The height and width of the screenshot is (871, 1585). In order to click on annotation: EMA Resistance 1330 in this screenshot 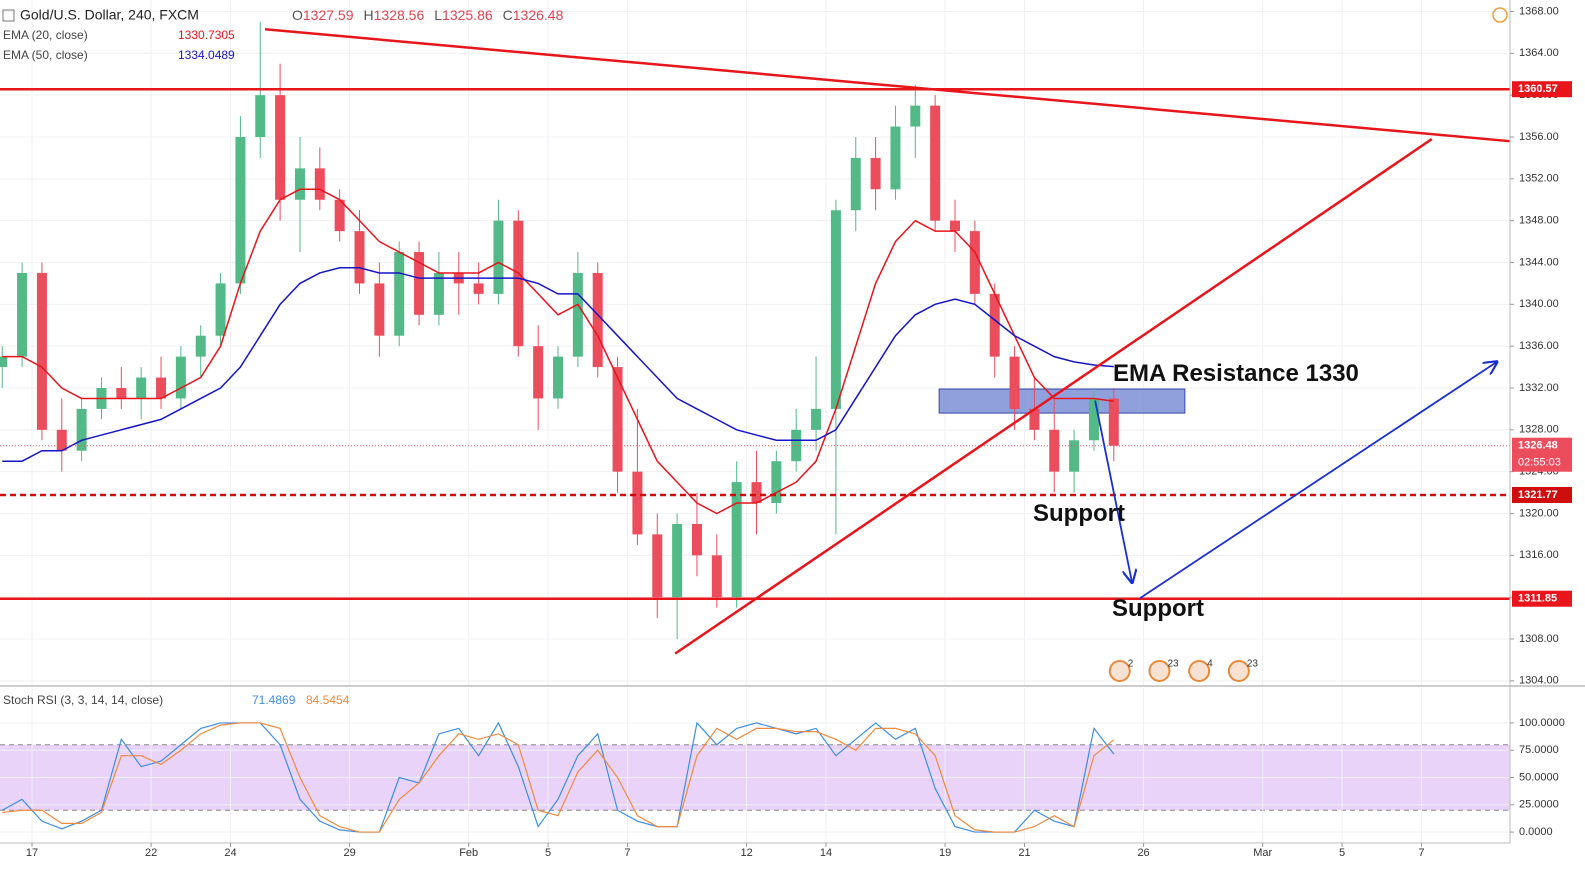, I will do `click(1236, 373)`.